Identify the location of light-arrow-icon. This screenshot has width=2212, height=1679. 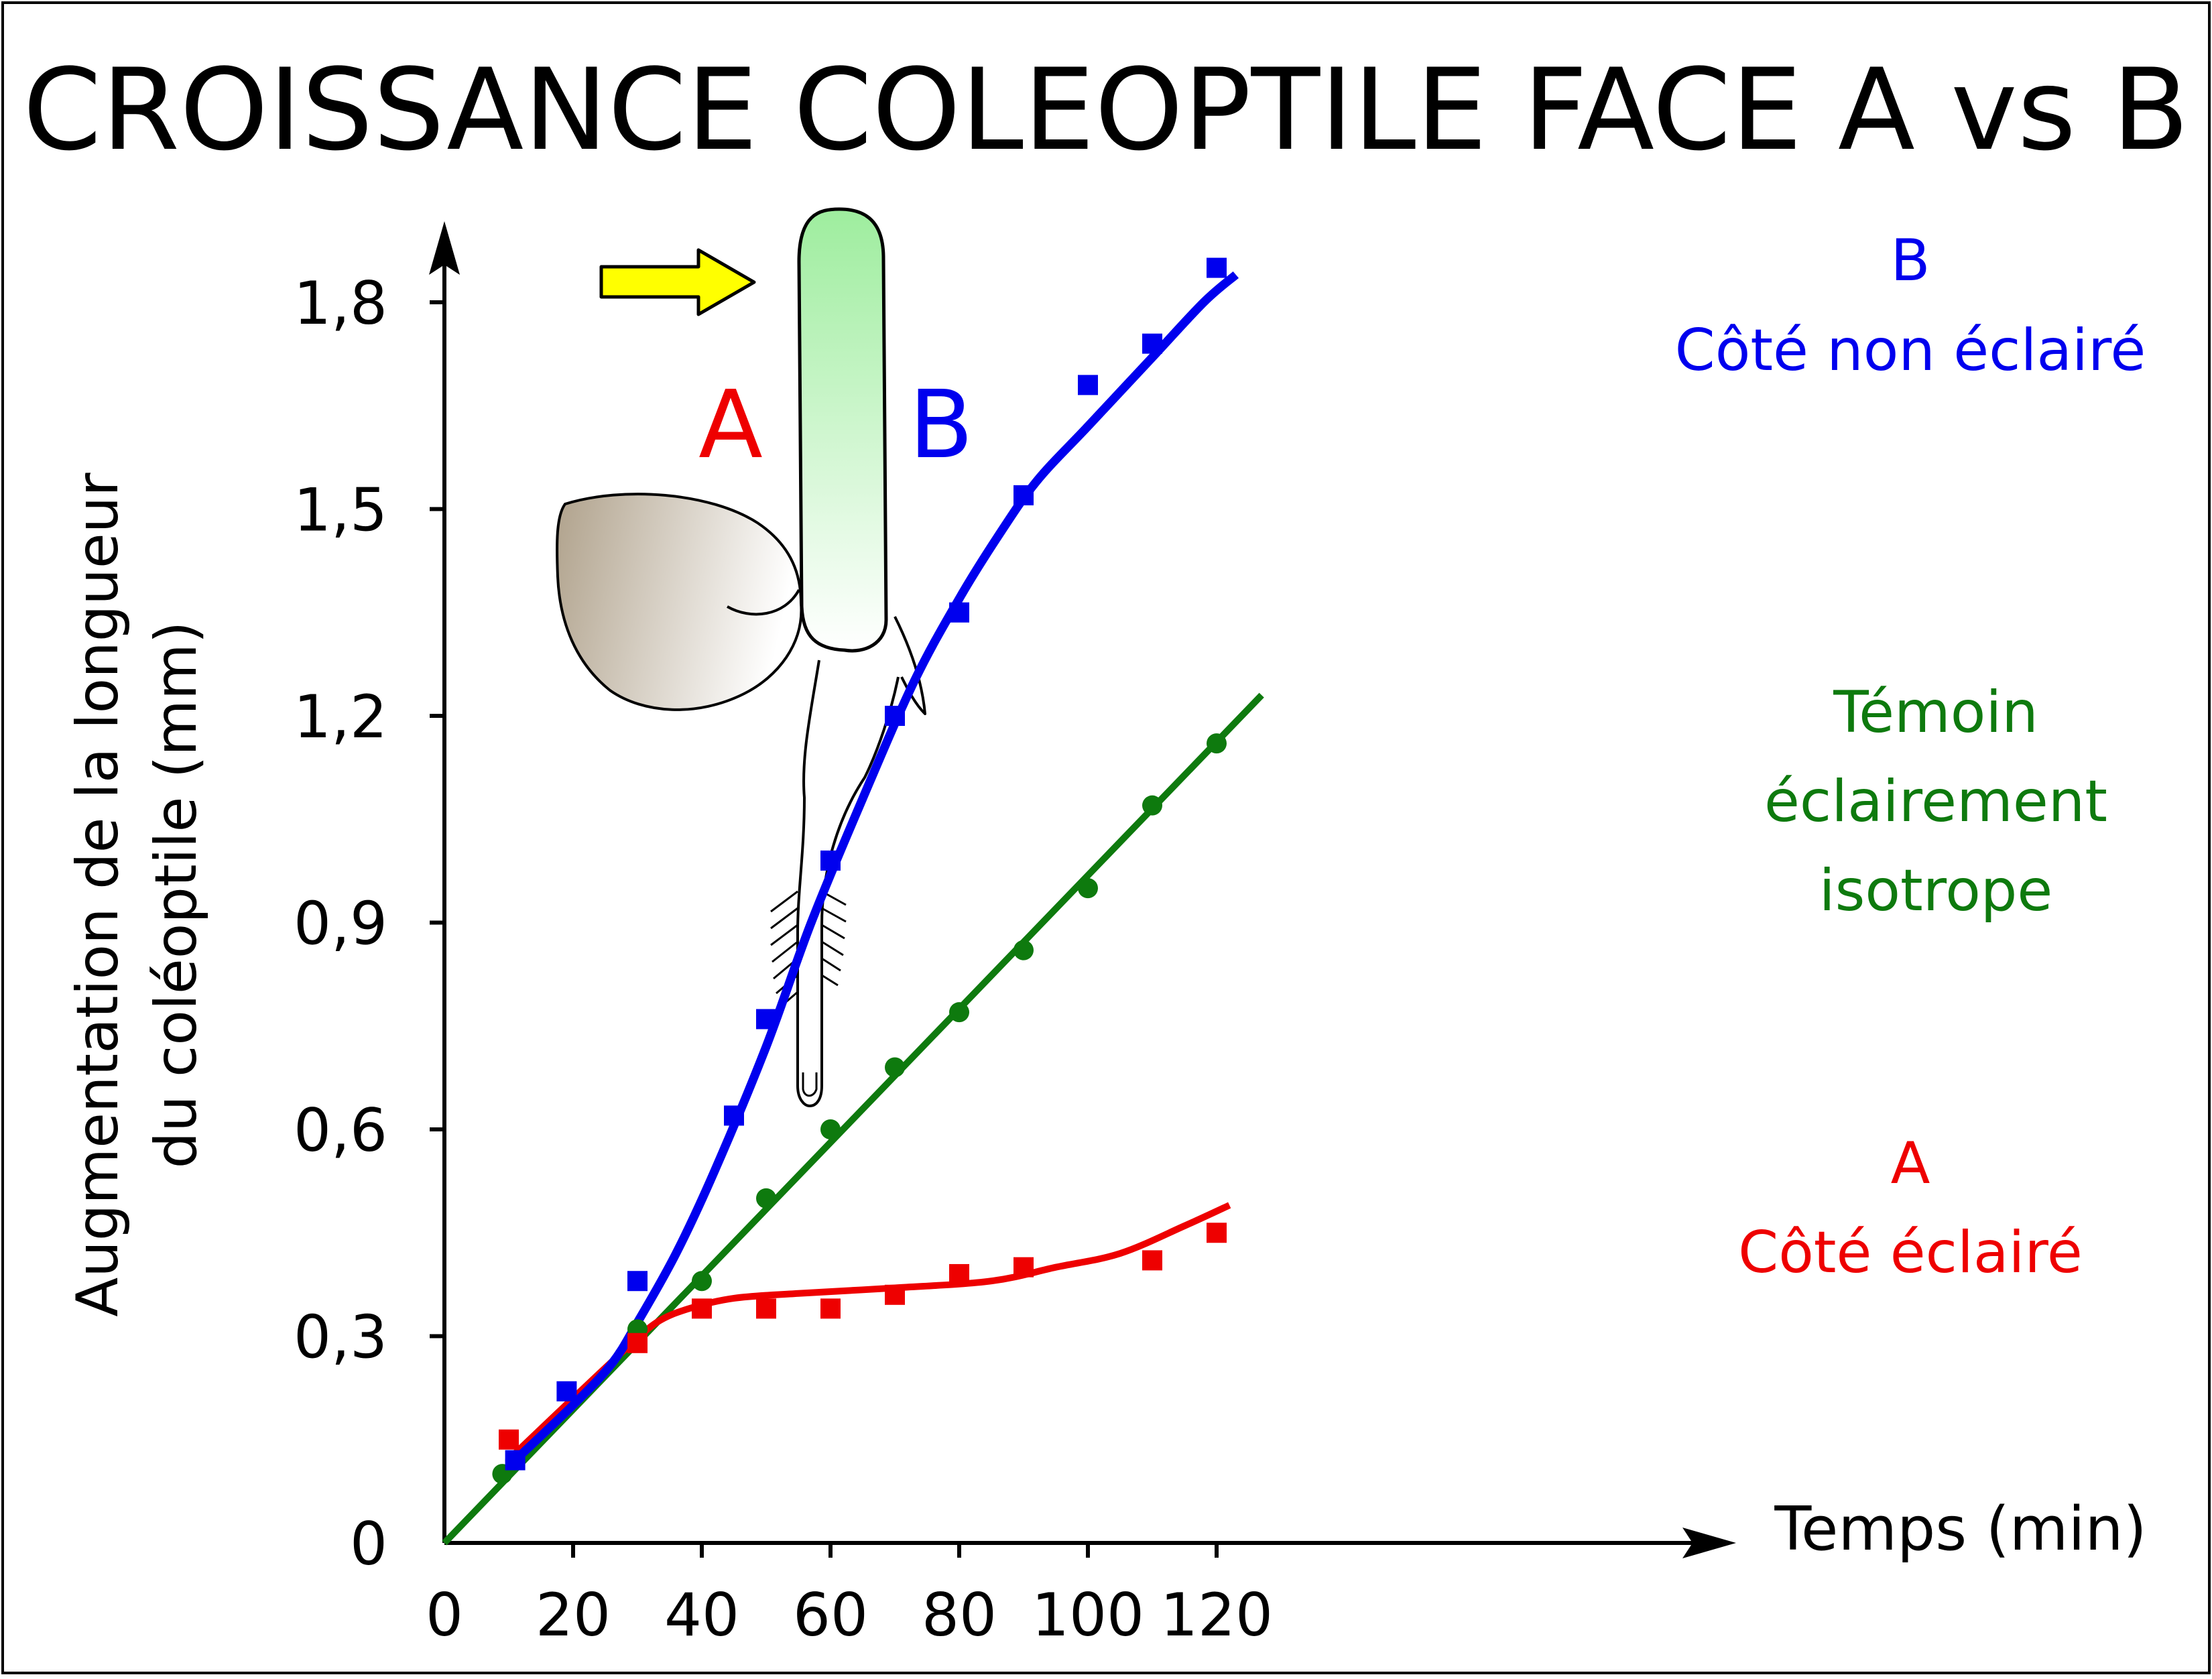
(677, 282).